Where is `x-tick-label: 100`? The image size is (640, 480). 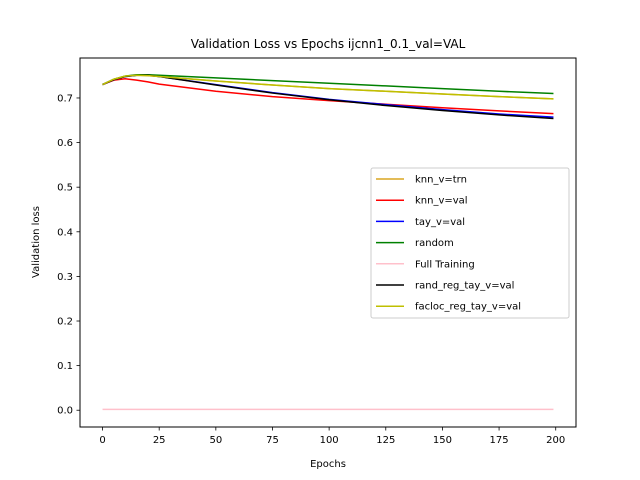 x-tick-label: 100 is located at coordinates (329, 440).